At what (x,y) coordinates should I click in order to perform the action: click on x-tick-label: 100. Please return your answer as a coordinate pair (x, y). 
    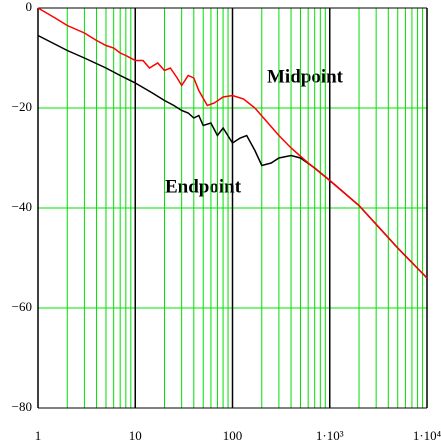
    Looking at the image, I should click on (233, 435).